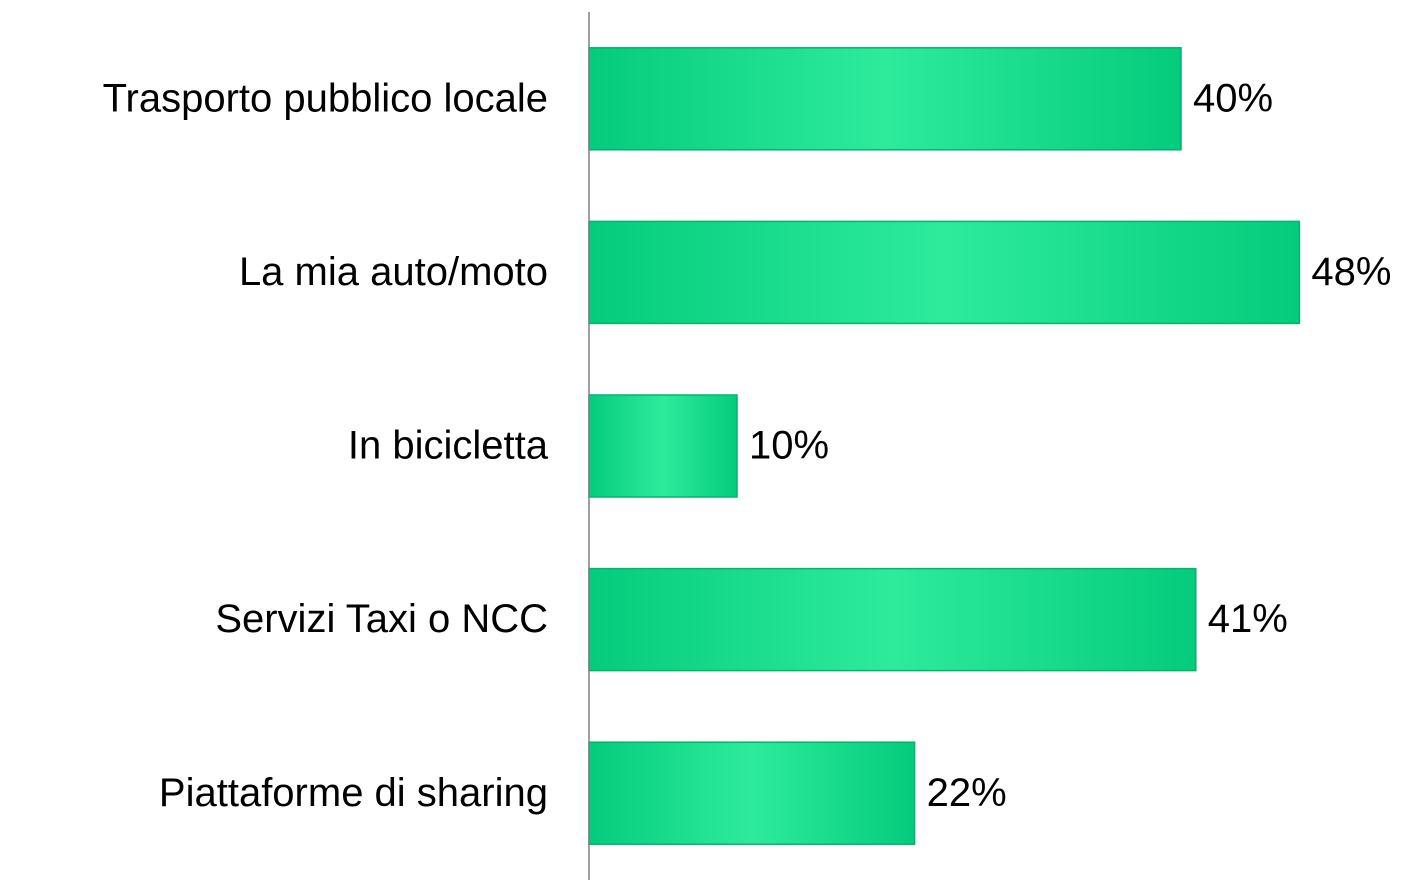  I want to click on value-label: 22%, so click(967, 793).